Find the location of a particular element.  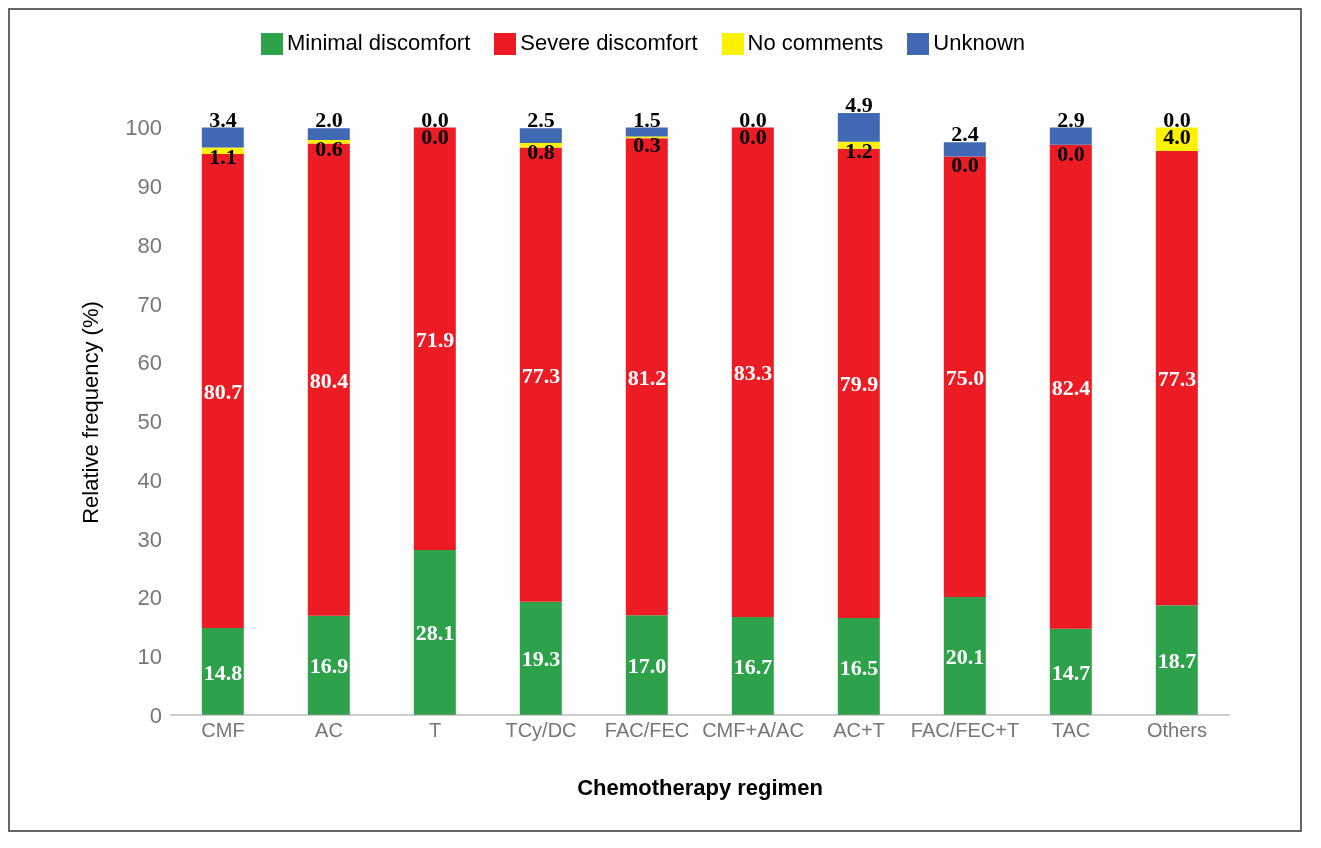

data-label: 17.0 is located at coordinates (647, 666).